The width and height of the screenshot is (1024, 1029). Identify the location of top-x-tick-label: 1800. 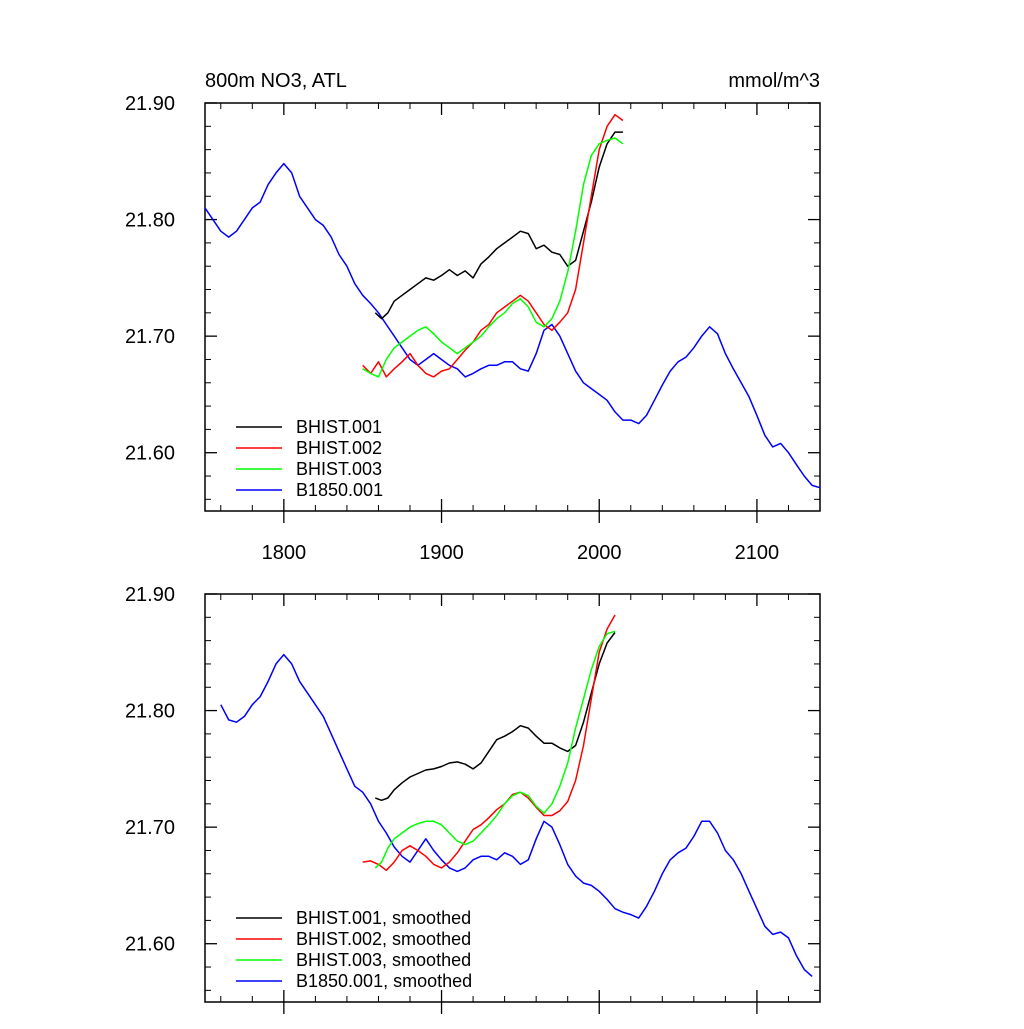
(284, 553).